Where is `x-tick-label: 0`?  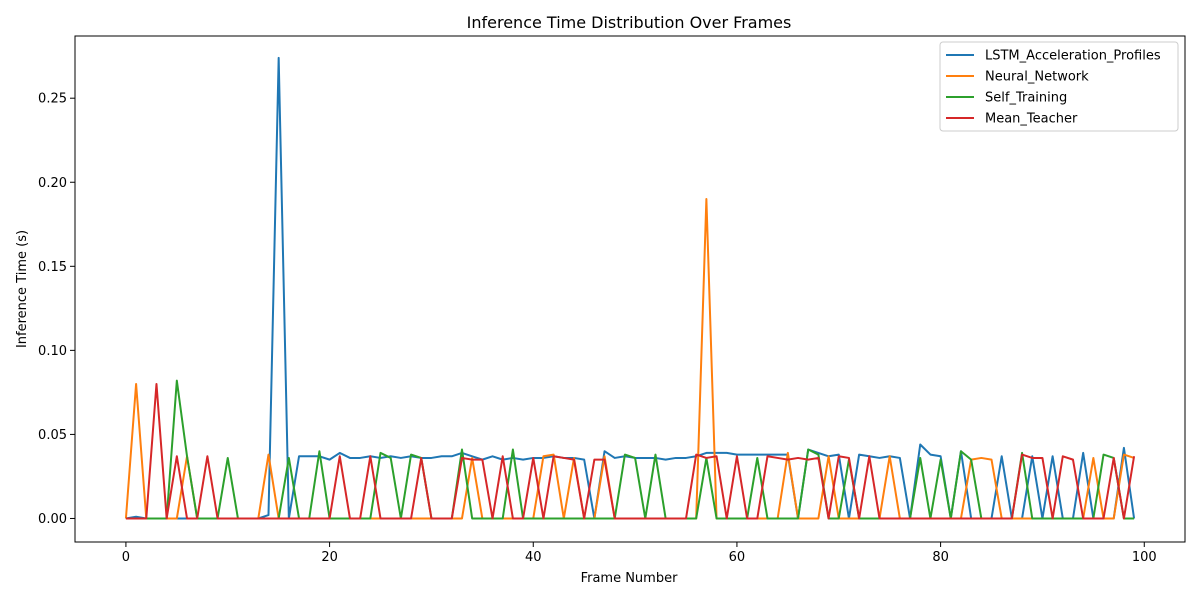 x-tick-label: 0 is located at coordinates (126, 557).